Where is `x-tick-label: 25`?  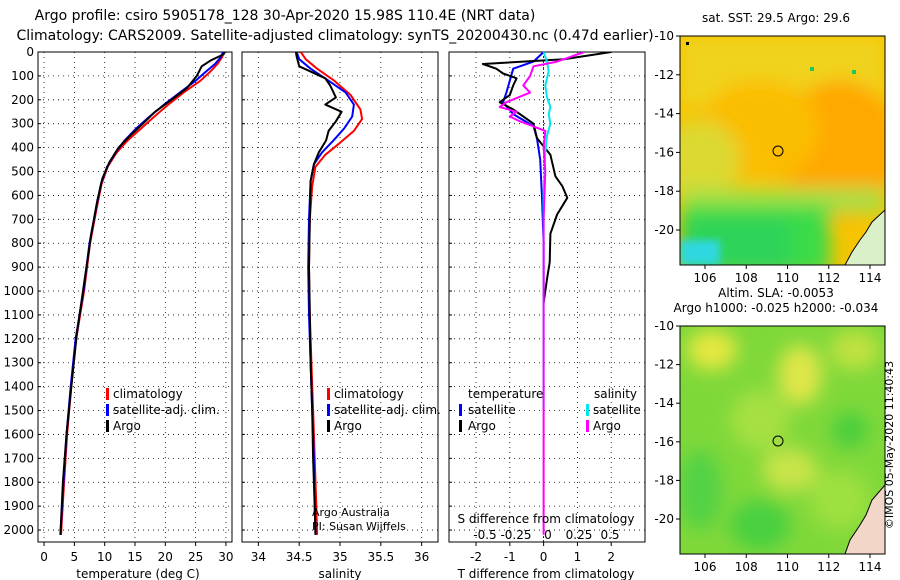 x-tick-label: 25 is located at coordinates (195, 557).